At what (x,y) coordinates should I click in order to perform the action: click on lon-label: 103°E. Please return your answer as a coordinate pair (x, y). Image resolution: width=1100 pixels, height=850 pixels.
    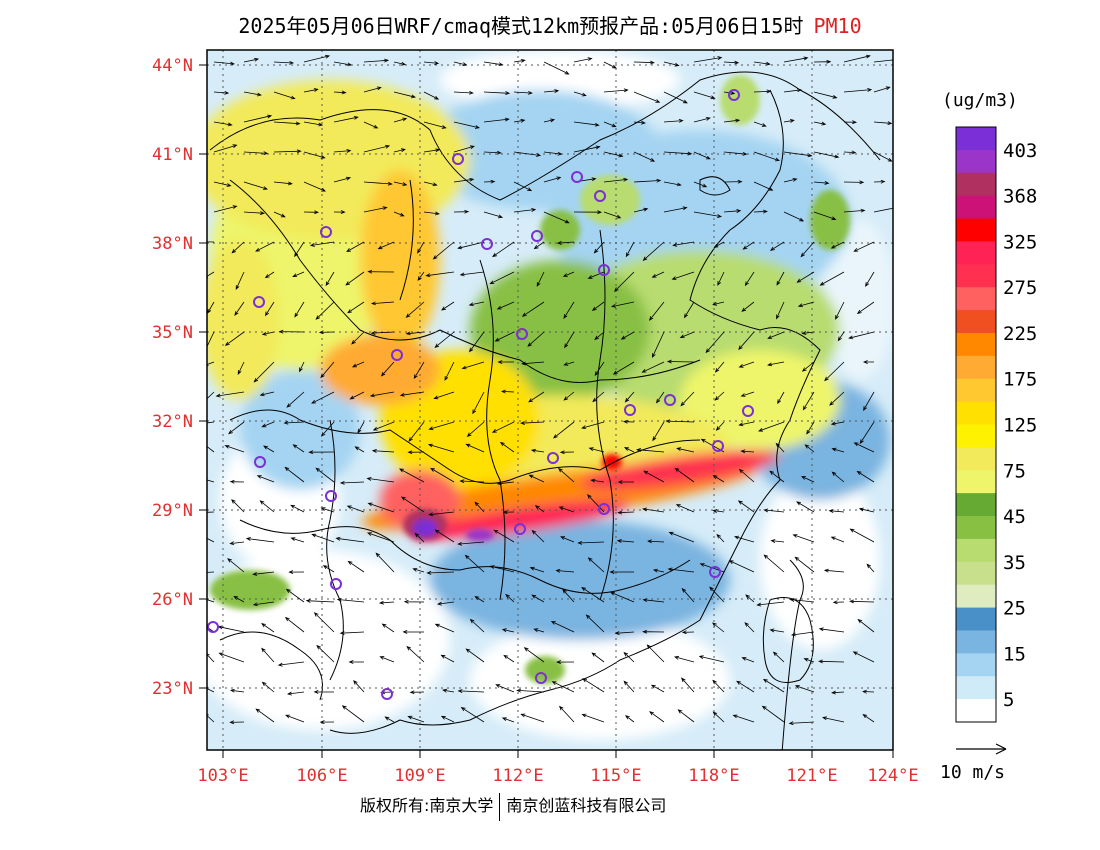
    Looking at the image, I should click on (222, 776).